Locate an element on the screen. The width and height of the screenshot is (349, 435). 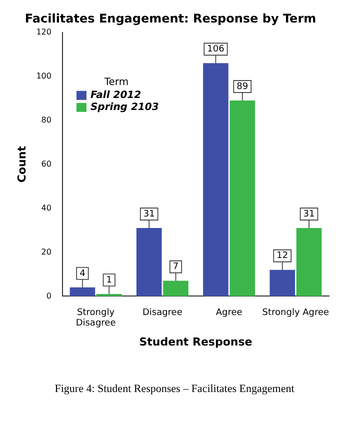
y-tick-label: 20 is located at coordinates (46, 251).